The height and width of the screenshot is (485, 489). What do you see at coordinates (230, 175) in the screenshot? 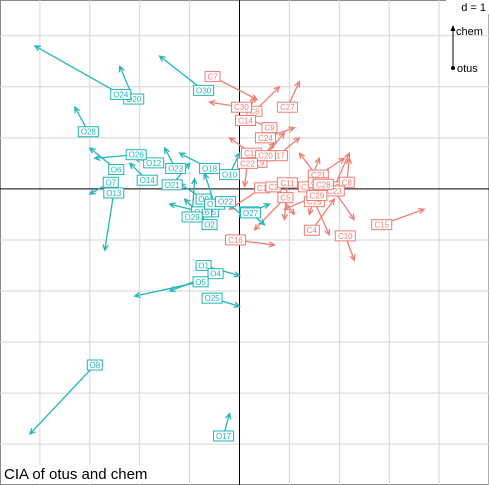
I see `point-label: O10` at bounding box center [230, 175].